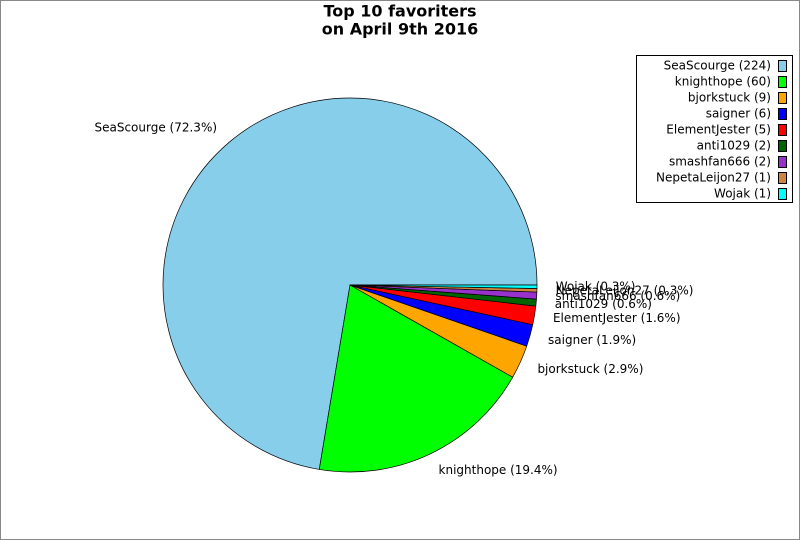 The width and height of the screenshot is (800, 540). What do you see at coordinates (155, 128) in the screenshot?
I see `slice-label: SeaScourge (72.3%)` at bounding box center [155, 128].